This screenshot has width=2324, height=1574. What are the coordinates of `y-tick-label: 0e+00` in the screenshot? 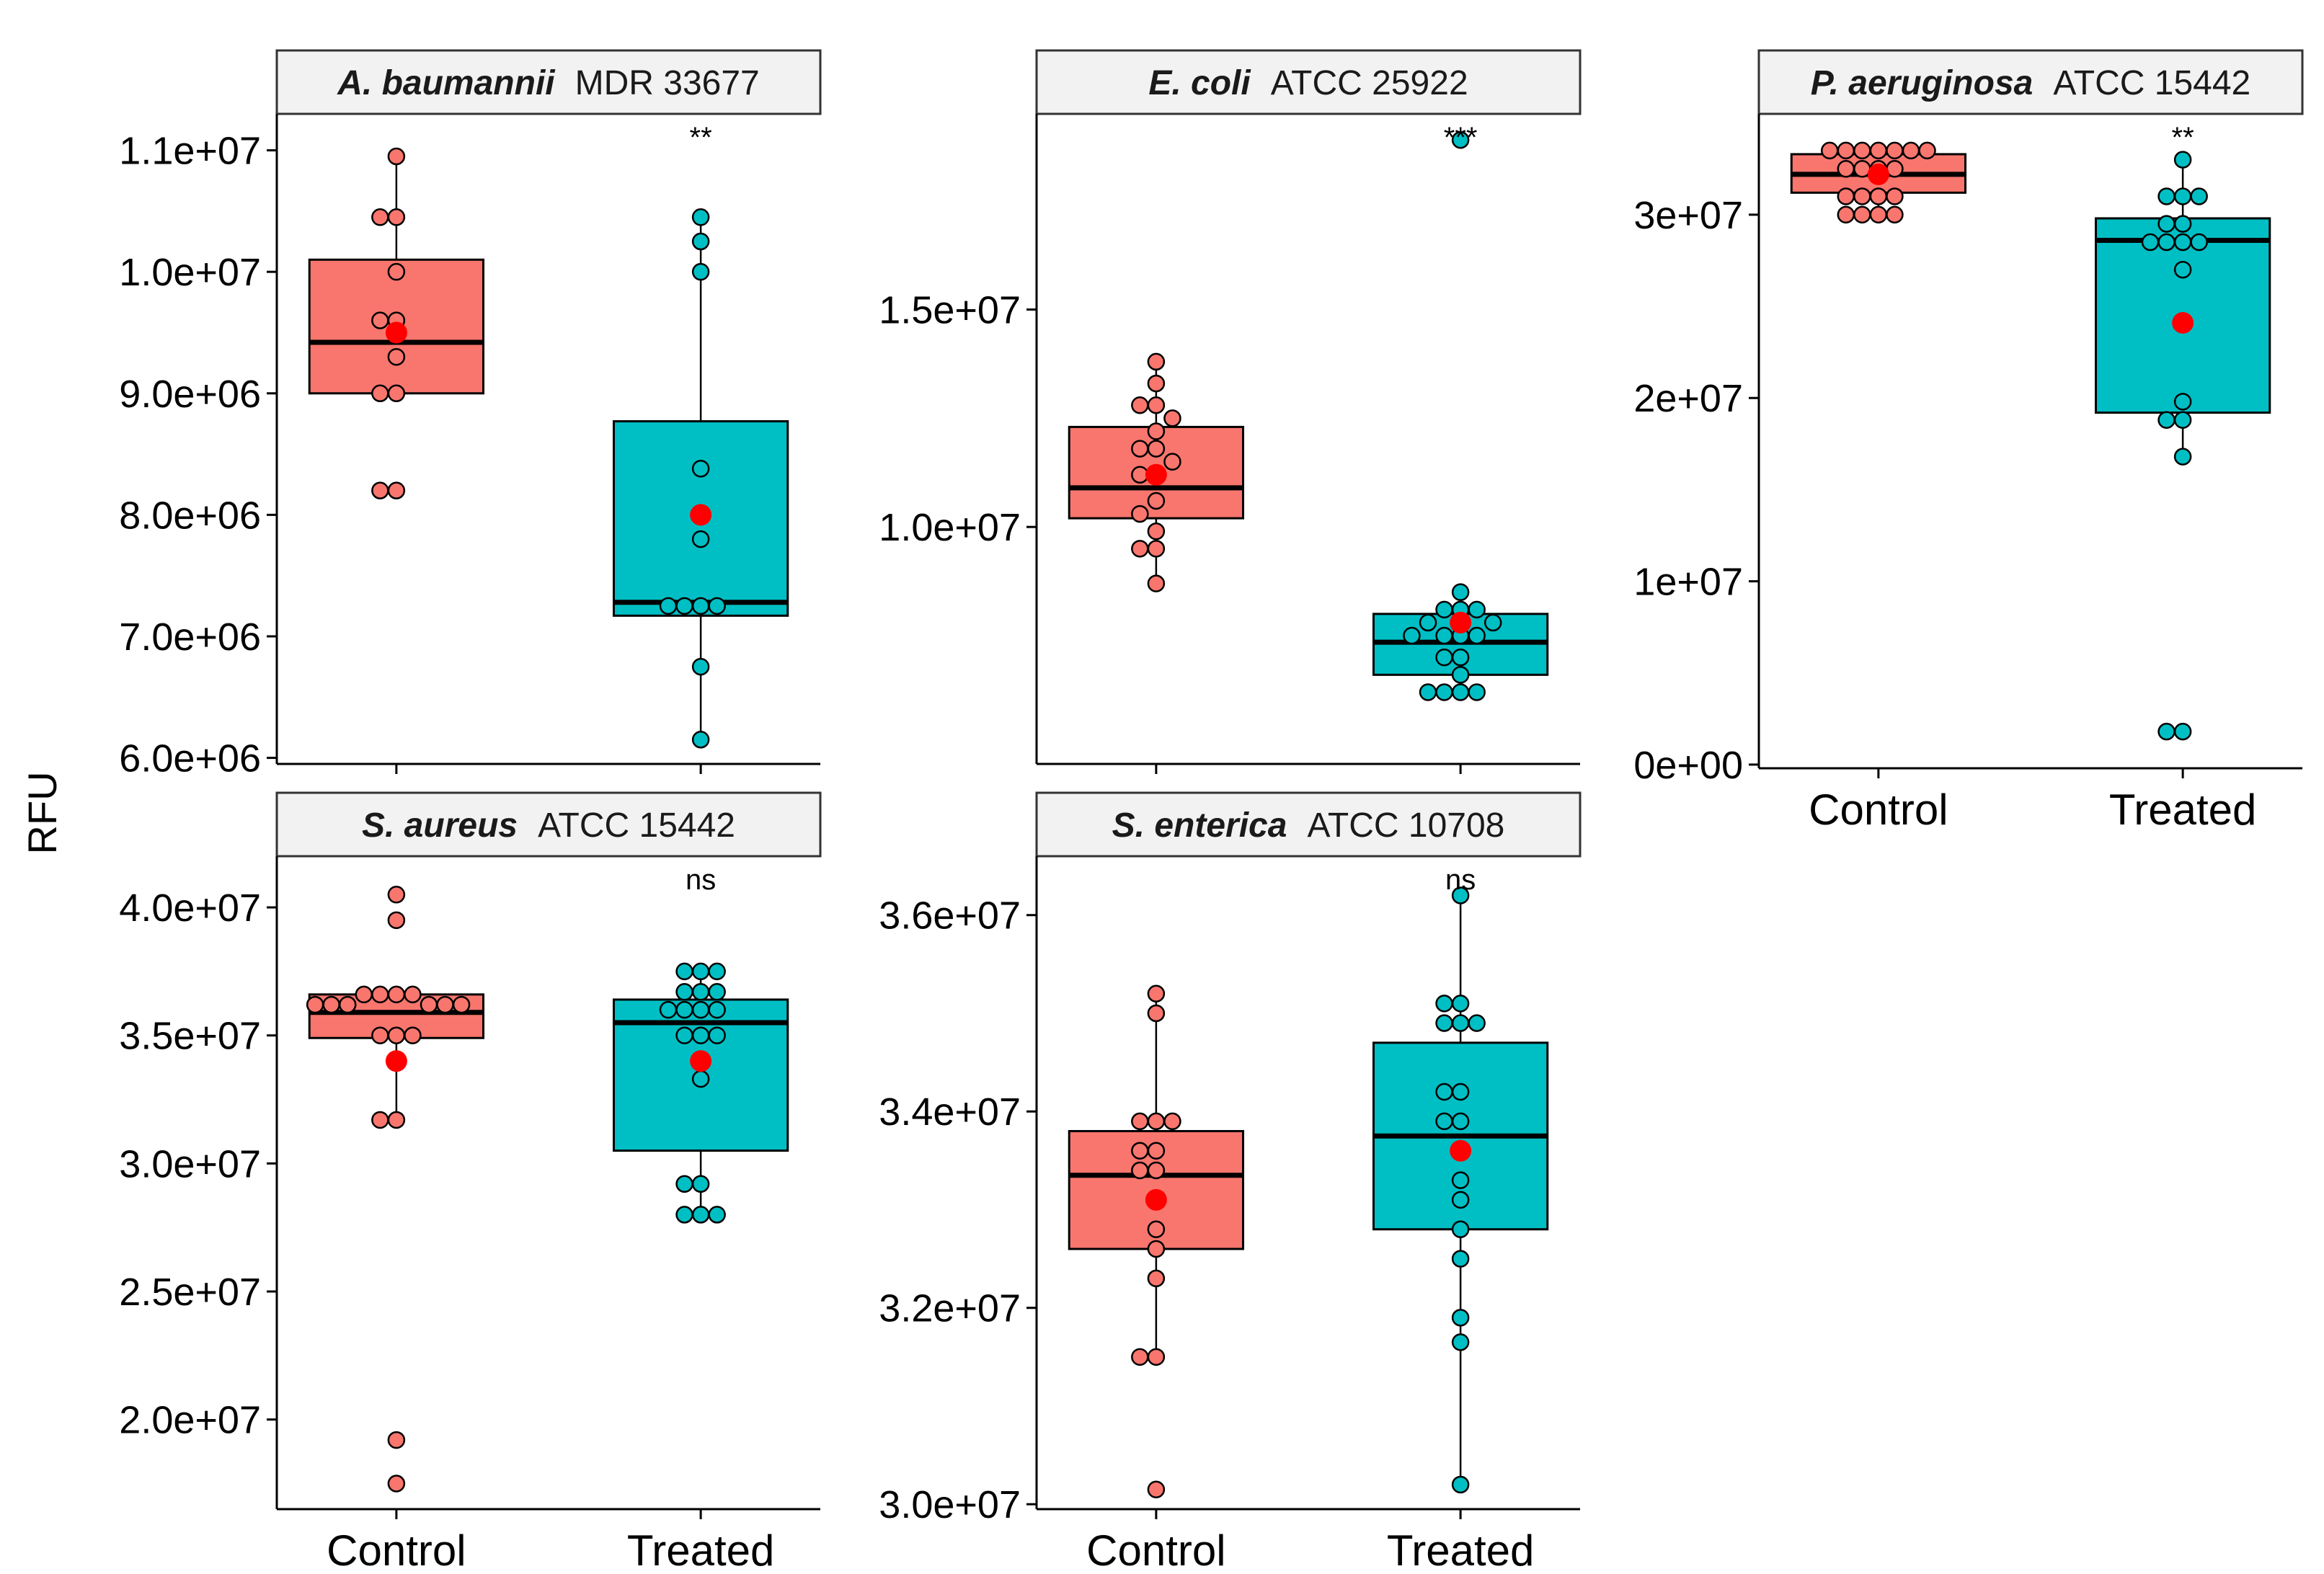 It's located at (1688, 765).